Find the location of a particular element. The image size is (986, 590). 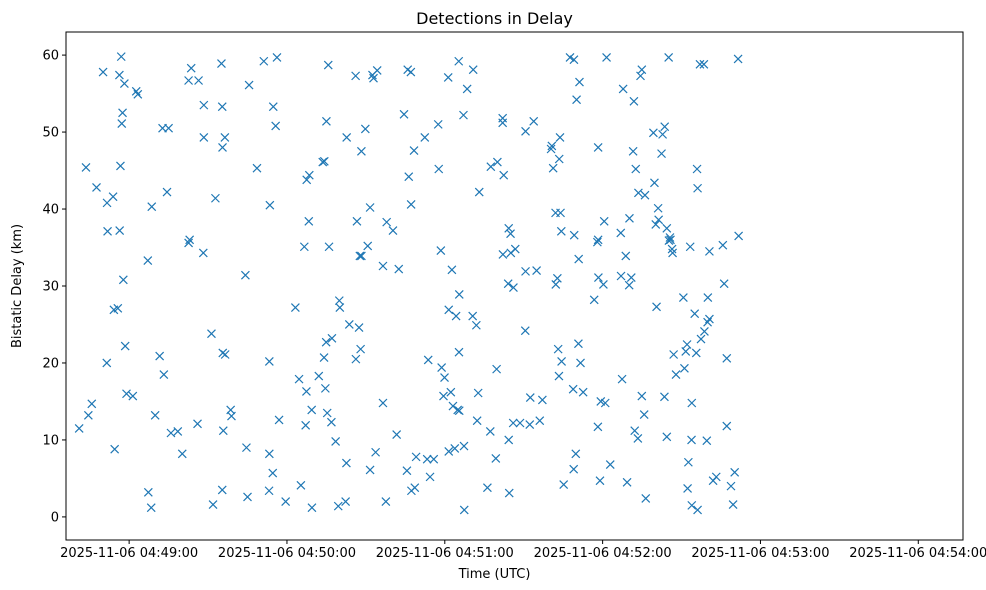

x-tick-label: 2025-11-06 04:50:00 is located at coordinates (287, 553).